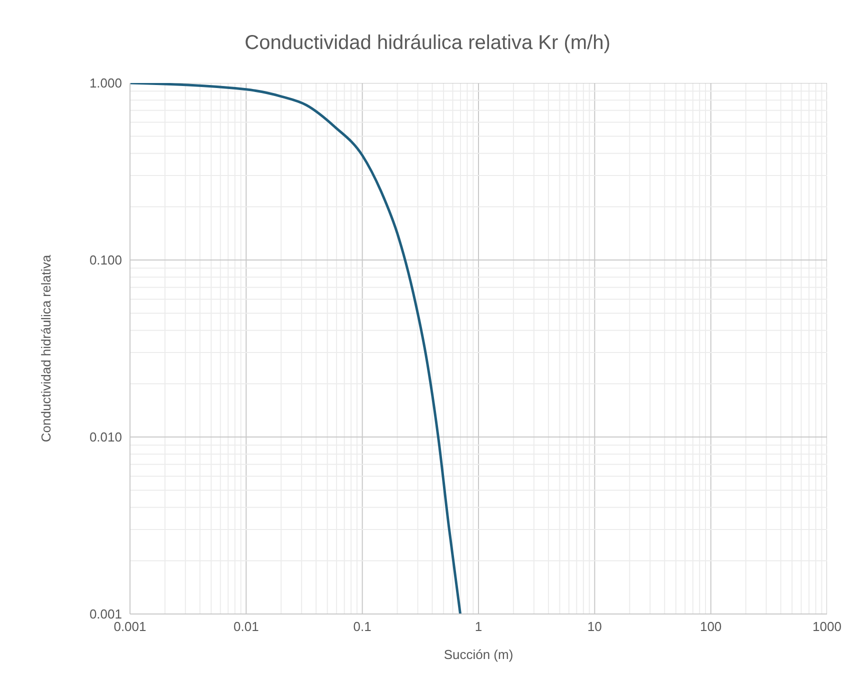  Describe the element at coordinates (478, 626) in the screenshot. I see `x-tick-label: 1` at that location.